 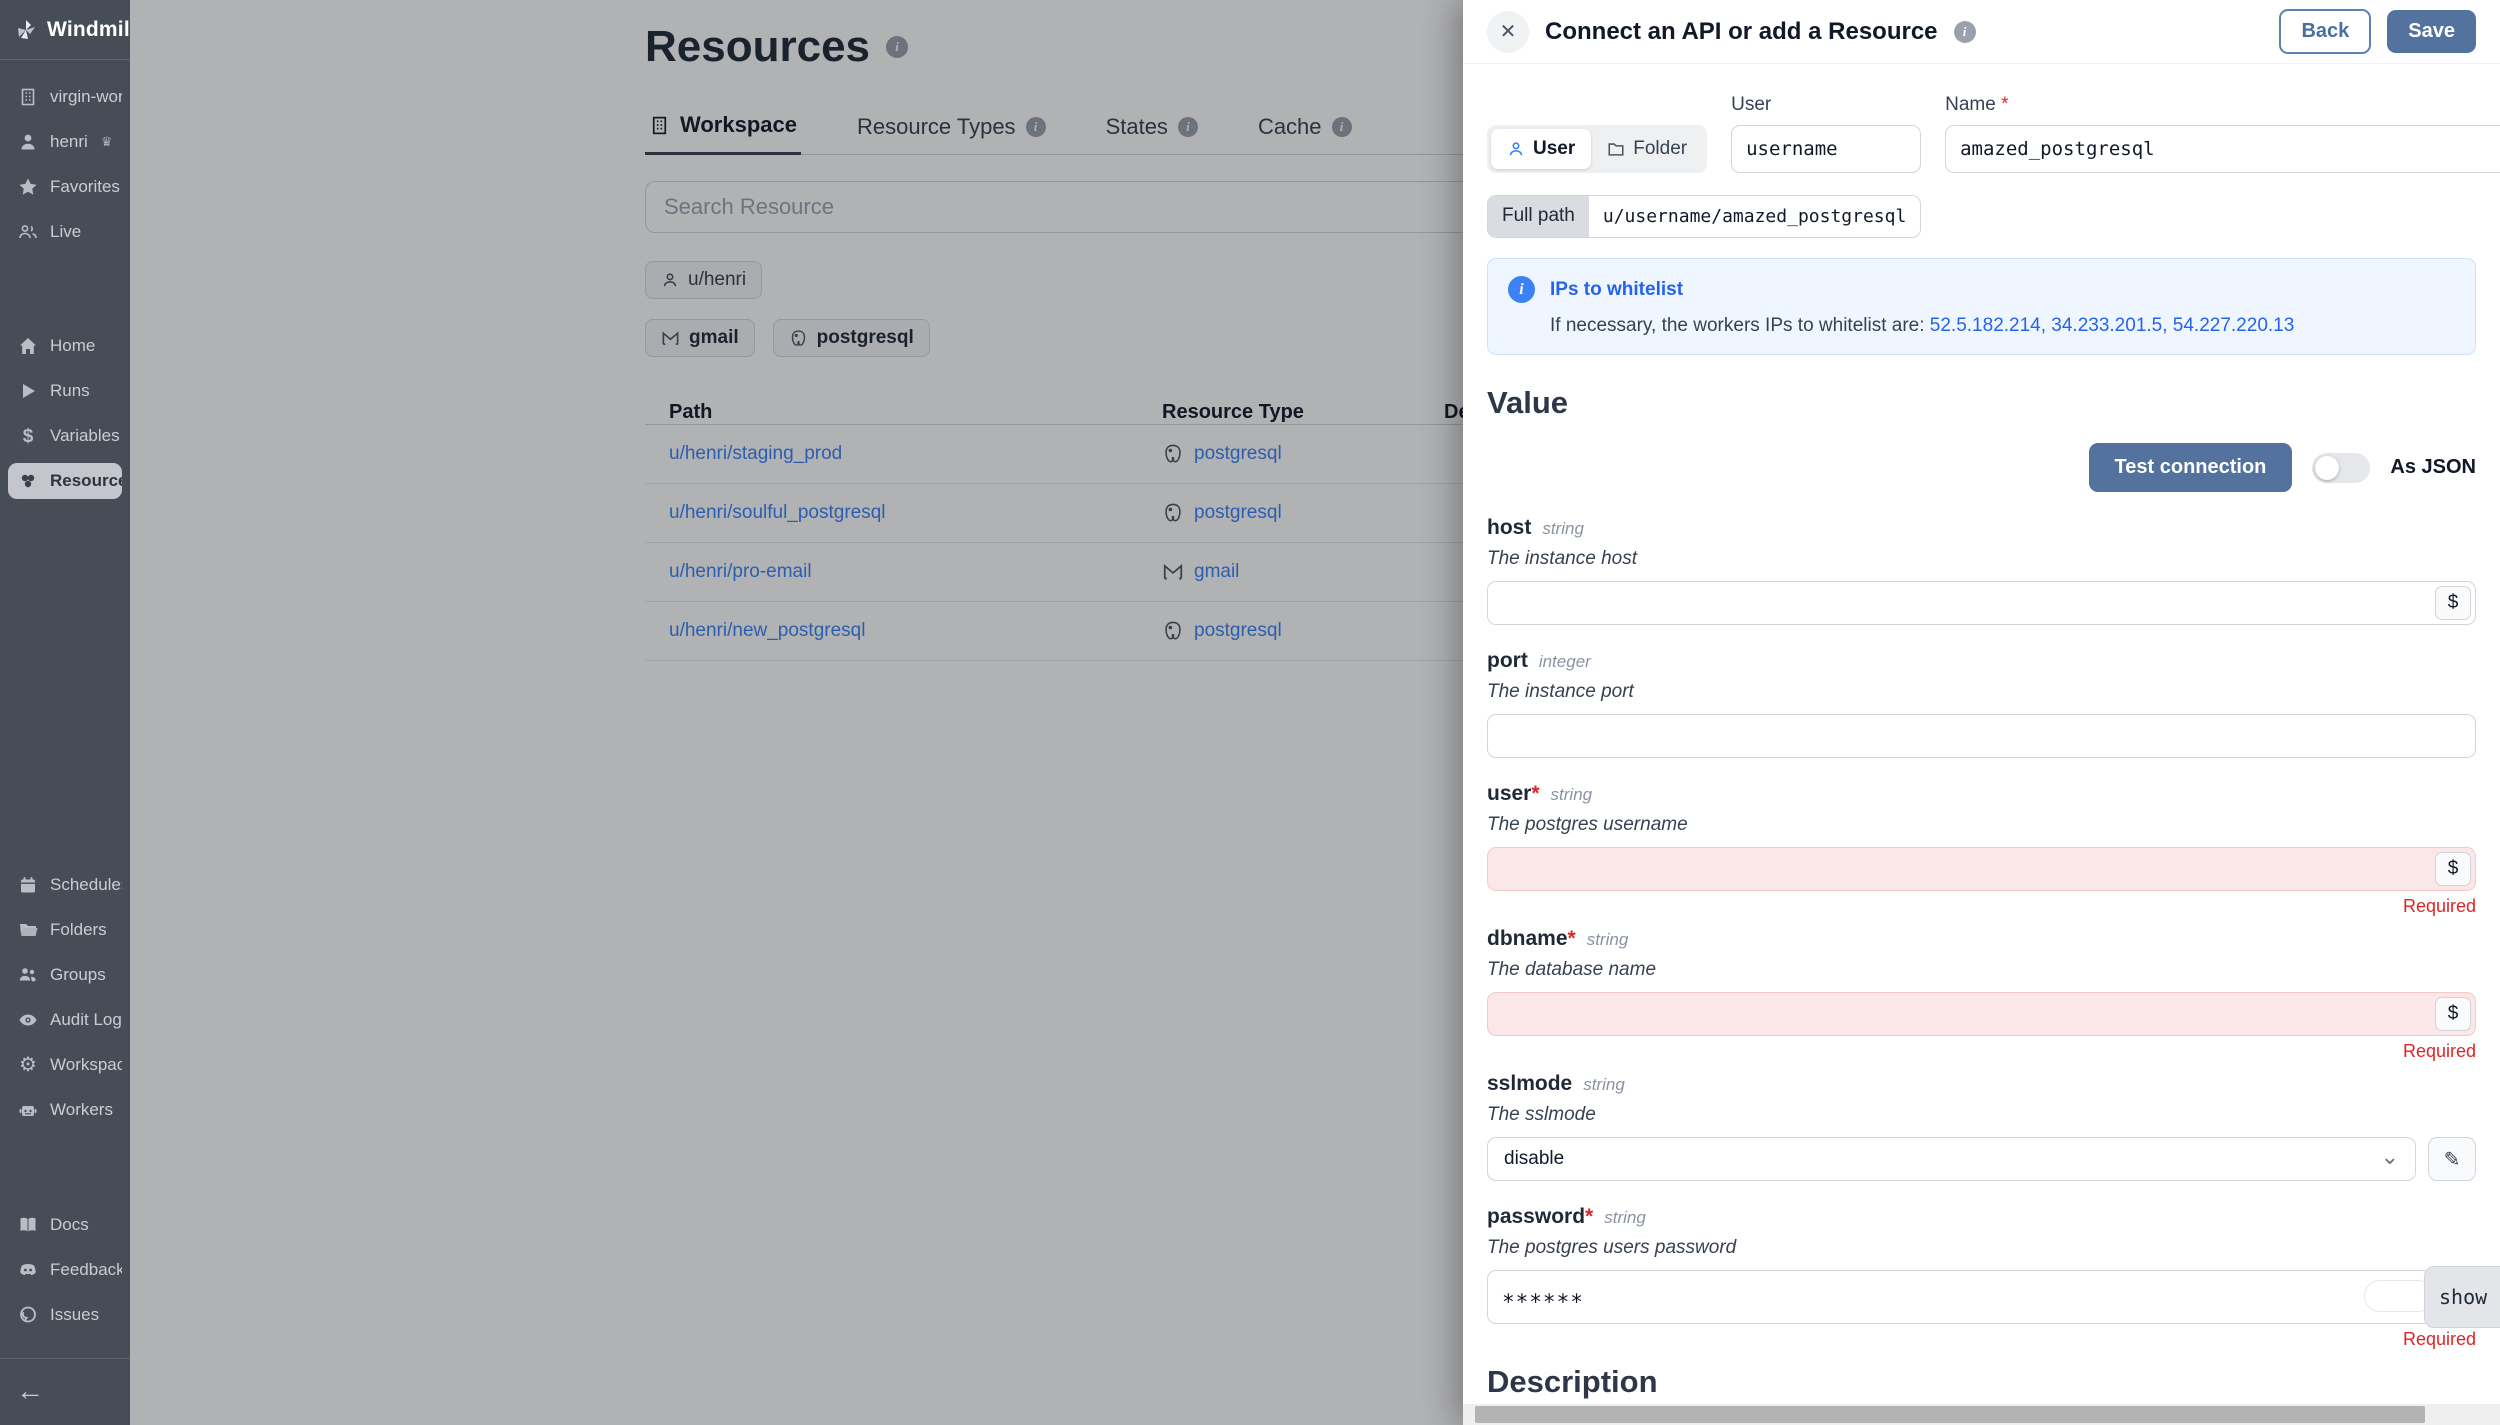 I want to click on resource-path-link: u/henri/new_postgresql, so click(x=767, y=630).